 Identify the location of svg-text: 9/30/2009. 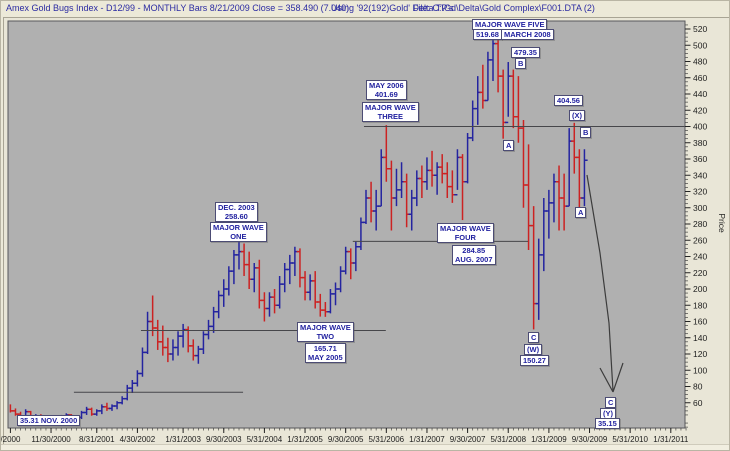
(590, 439).